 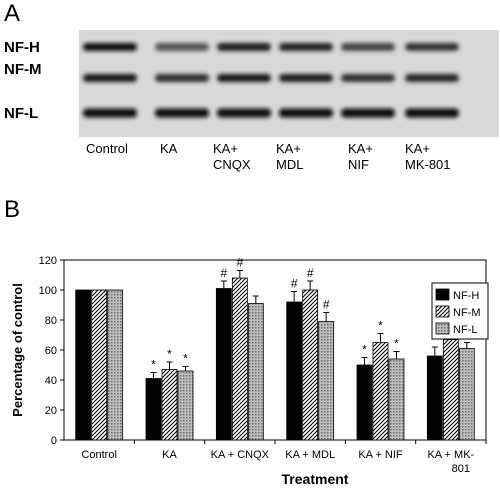 I want to click on blot-band-label: NF-M, so click(x=23, y=69).